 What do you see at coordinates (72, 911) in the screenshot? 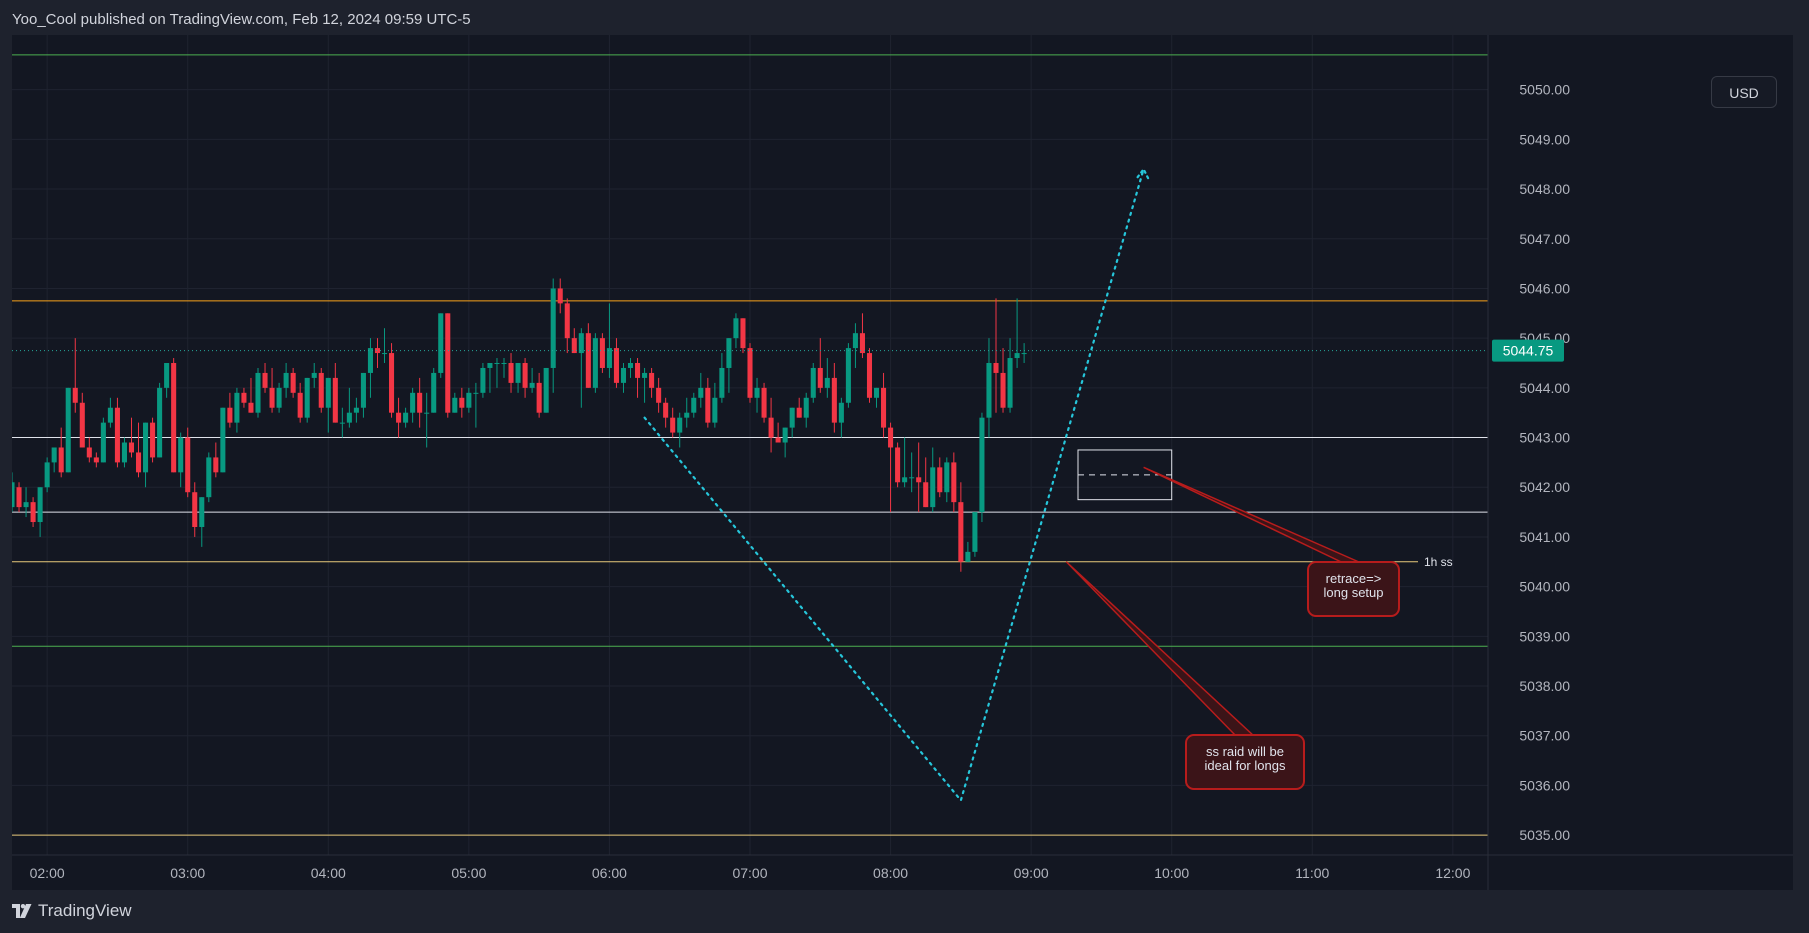
I see `tradingview-brand: TradingView` at bounding box center [72, 911].